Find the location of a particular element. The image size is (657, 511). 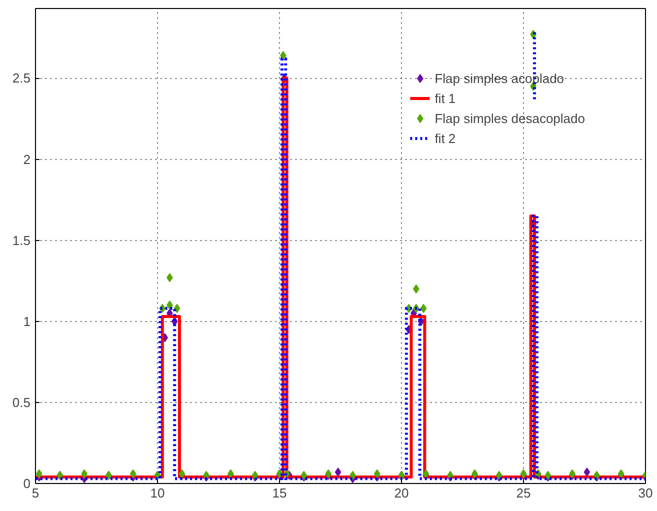

y-tick-label: 2.5 is located at coordinates (21, 78).